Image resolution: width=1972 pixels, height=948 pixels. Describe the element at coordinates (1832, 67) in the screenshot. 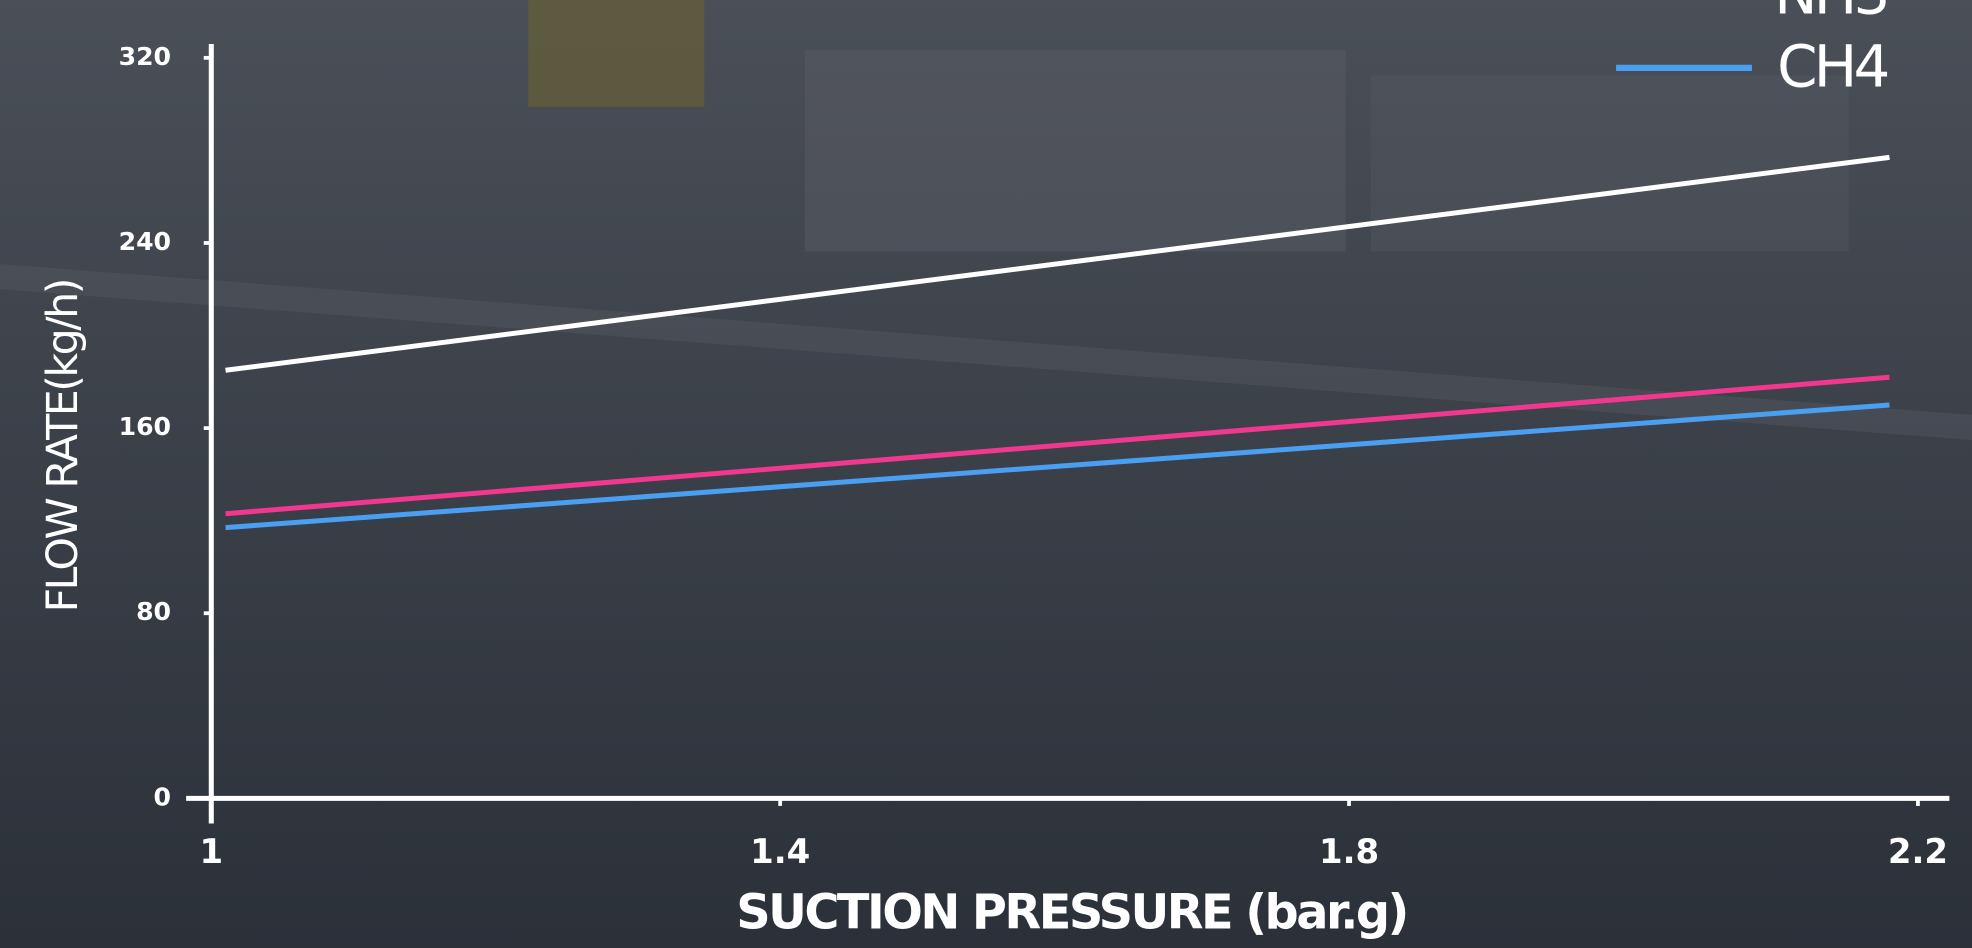

I see `legend-label: CH4` at that location.